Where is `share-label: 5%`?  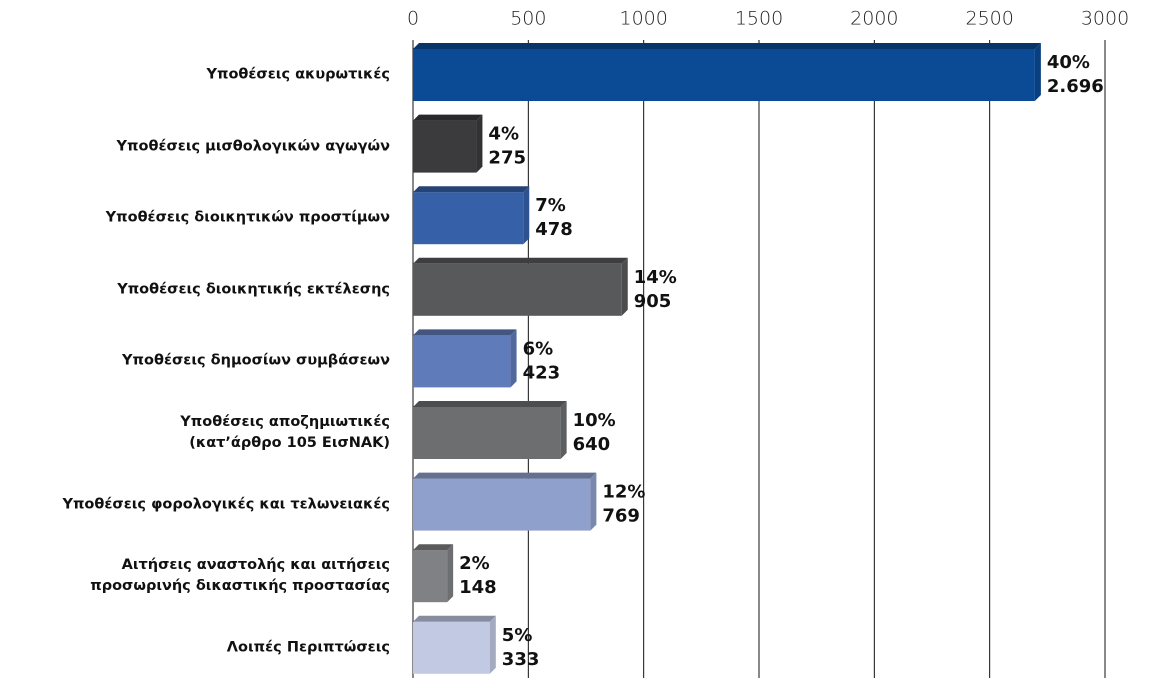
share-label: 5% is located at coordinates (517, 635).